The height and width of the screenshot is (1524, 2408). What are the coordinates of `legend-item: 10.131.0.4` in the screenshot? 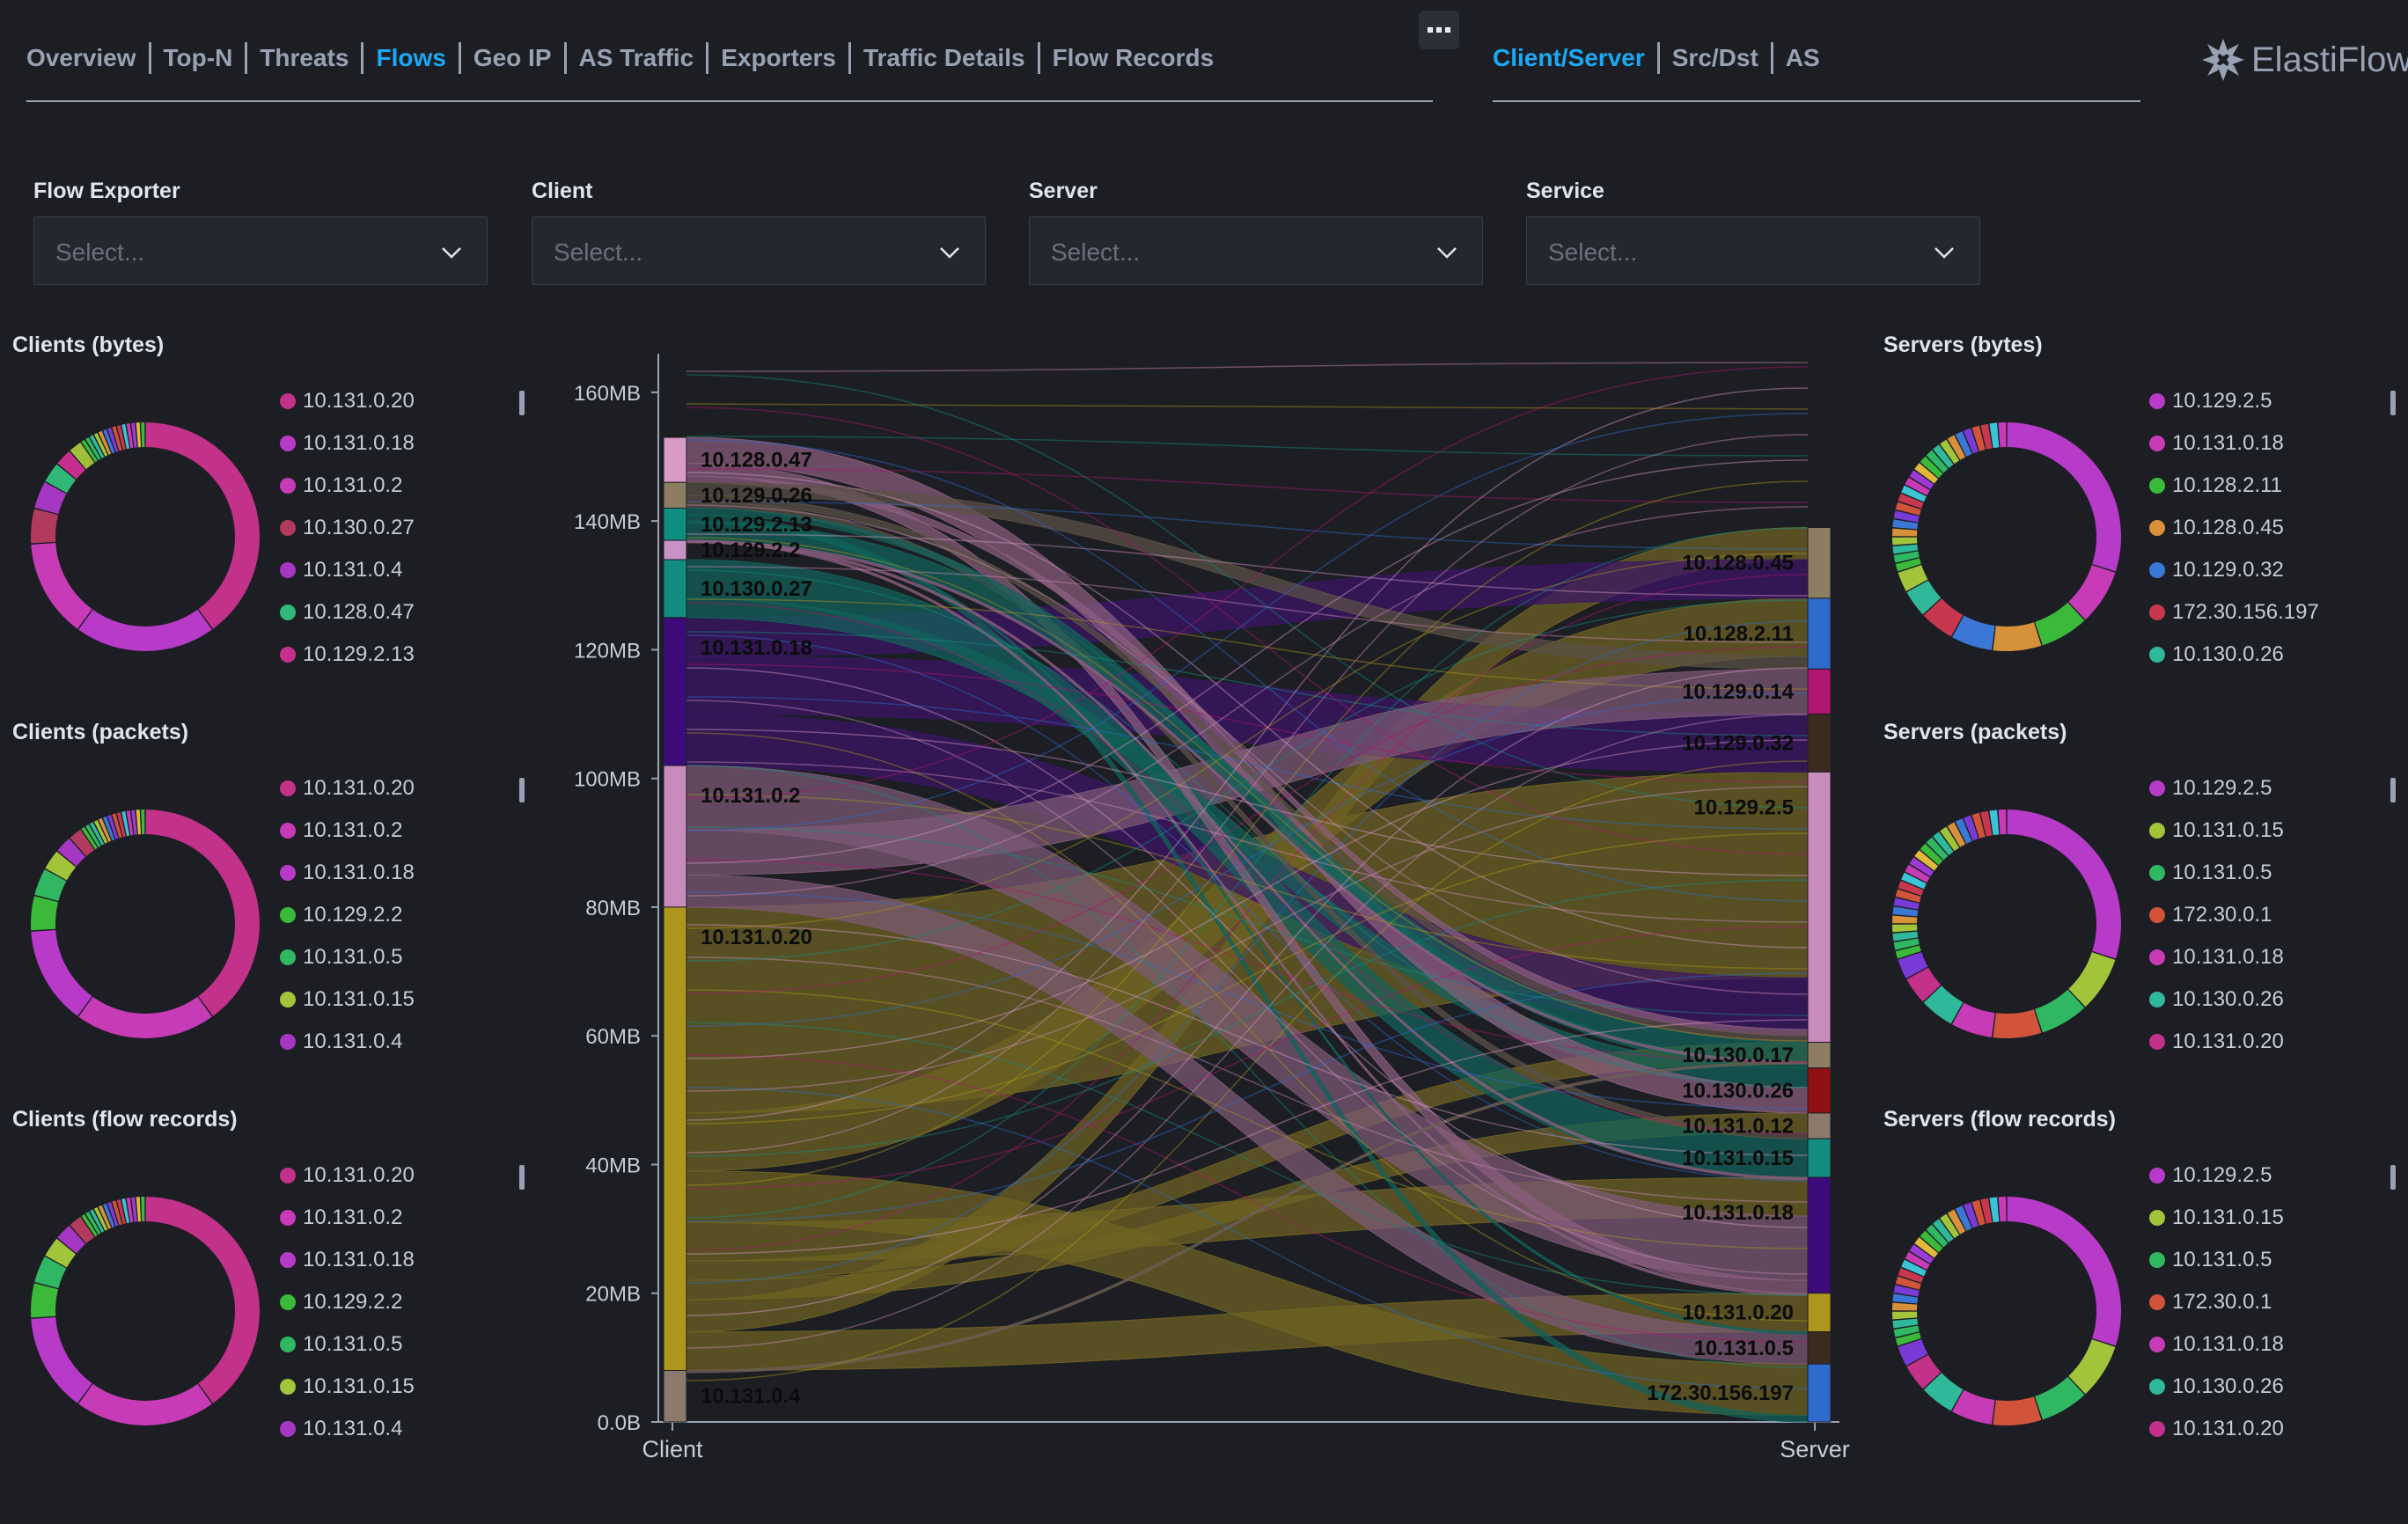 It's located at (403, 1042).